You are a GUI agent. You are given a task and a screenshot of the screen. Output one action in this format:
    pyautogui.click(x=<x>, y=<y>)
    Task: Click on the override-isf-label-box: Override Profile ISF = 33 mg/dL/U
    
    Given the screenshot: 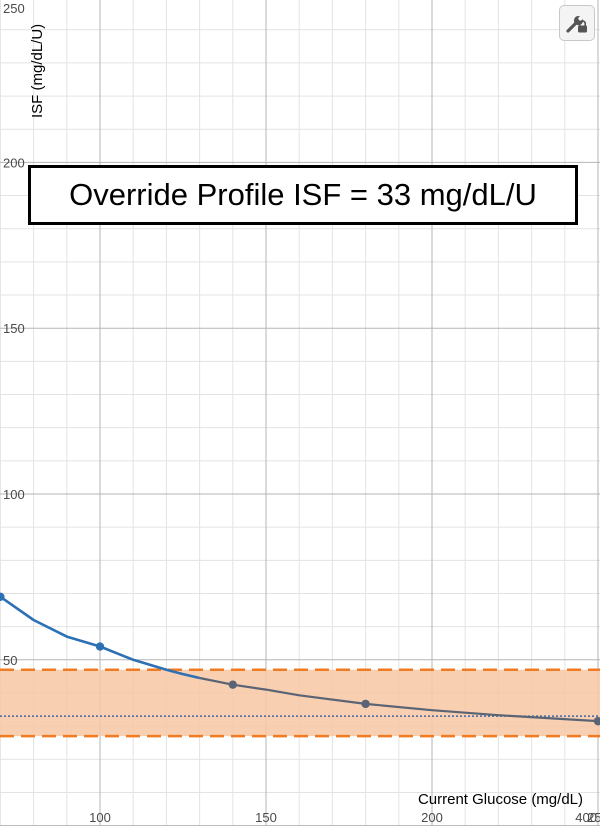 What is the action you would take?
    pyautogui.click(x=303, y=195)
    